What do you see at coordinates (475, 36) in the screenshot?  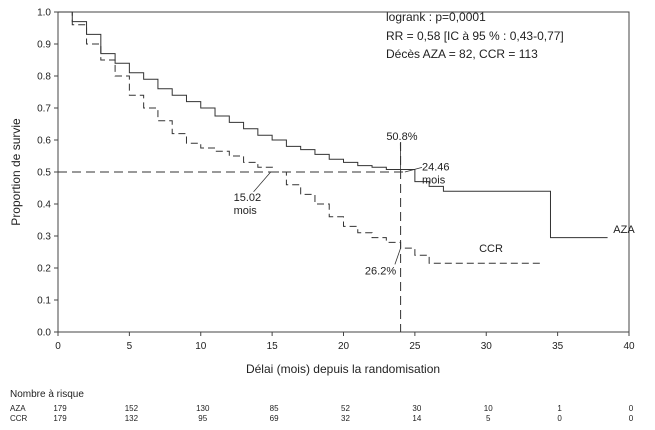 I see `stats-rr: RR = 0,58 [IC à 95 % : 0,43-0,77]` at bounding box center [475, 36].